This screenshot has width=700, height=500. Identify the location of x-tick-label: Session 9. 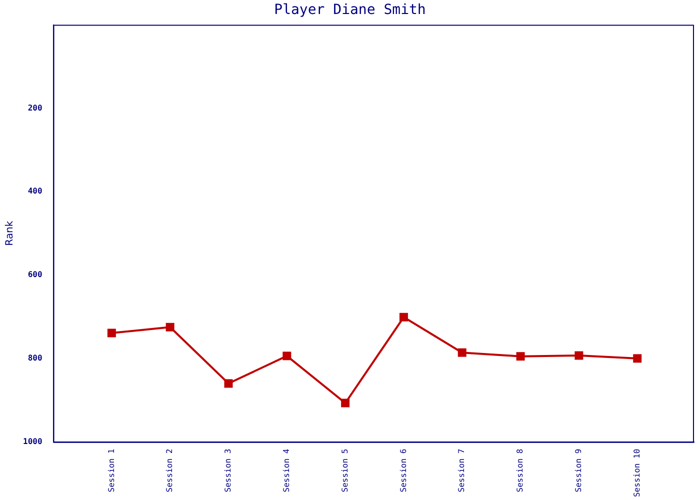
(579, 470).